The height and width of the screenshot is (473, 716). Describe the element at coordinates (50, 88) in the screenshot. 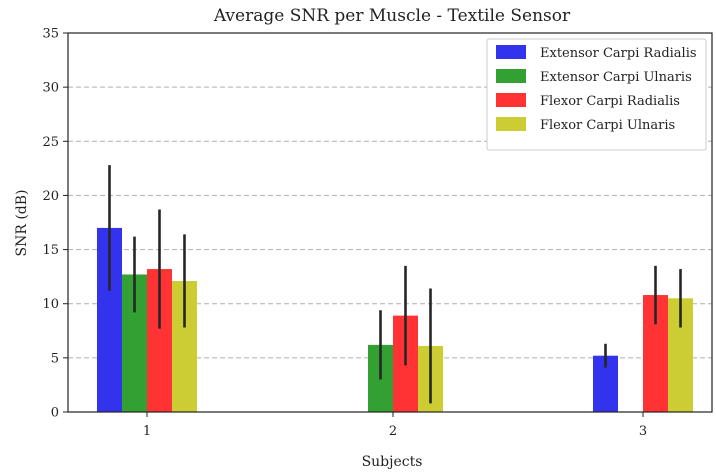

I see `y-tick-label: 30` at that location.